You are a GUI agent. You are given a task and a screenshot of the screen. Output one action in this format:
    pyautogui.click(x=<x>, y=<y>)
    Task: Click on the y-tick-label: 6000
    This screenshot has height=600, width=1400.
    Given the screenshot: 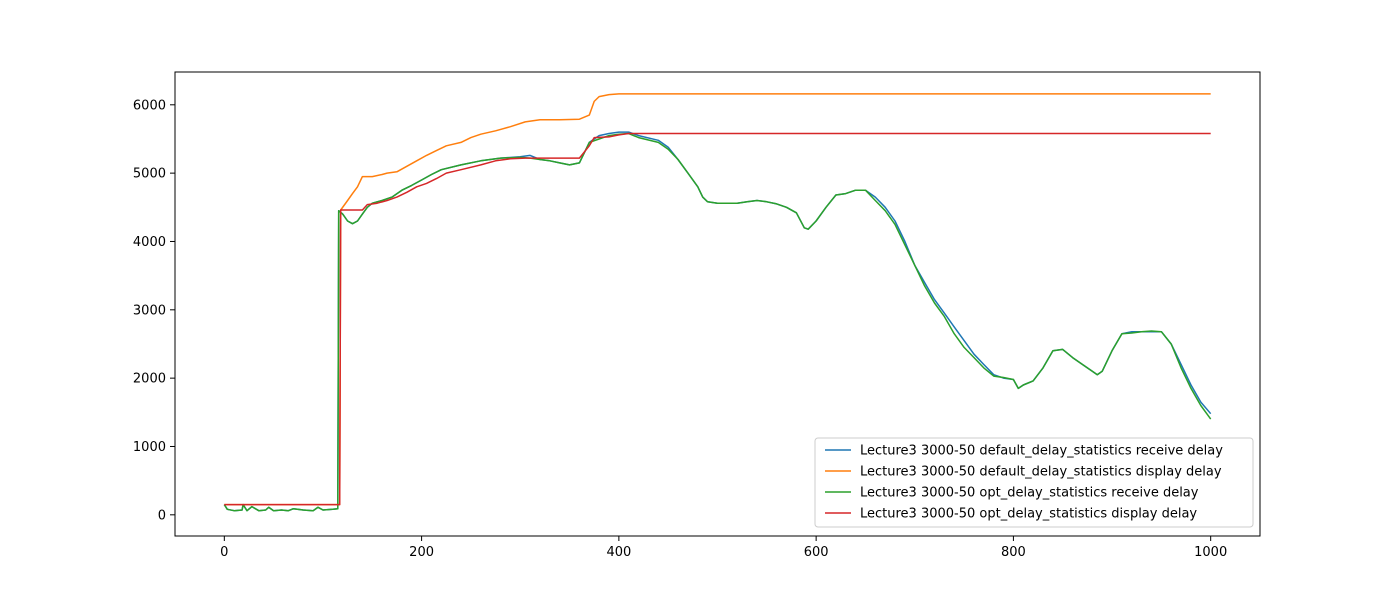 What is the action you would take?
    pyautogui.click(x=149, y=105)
    